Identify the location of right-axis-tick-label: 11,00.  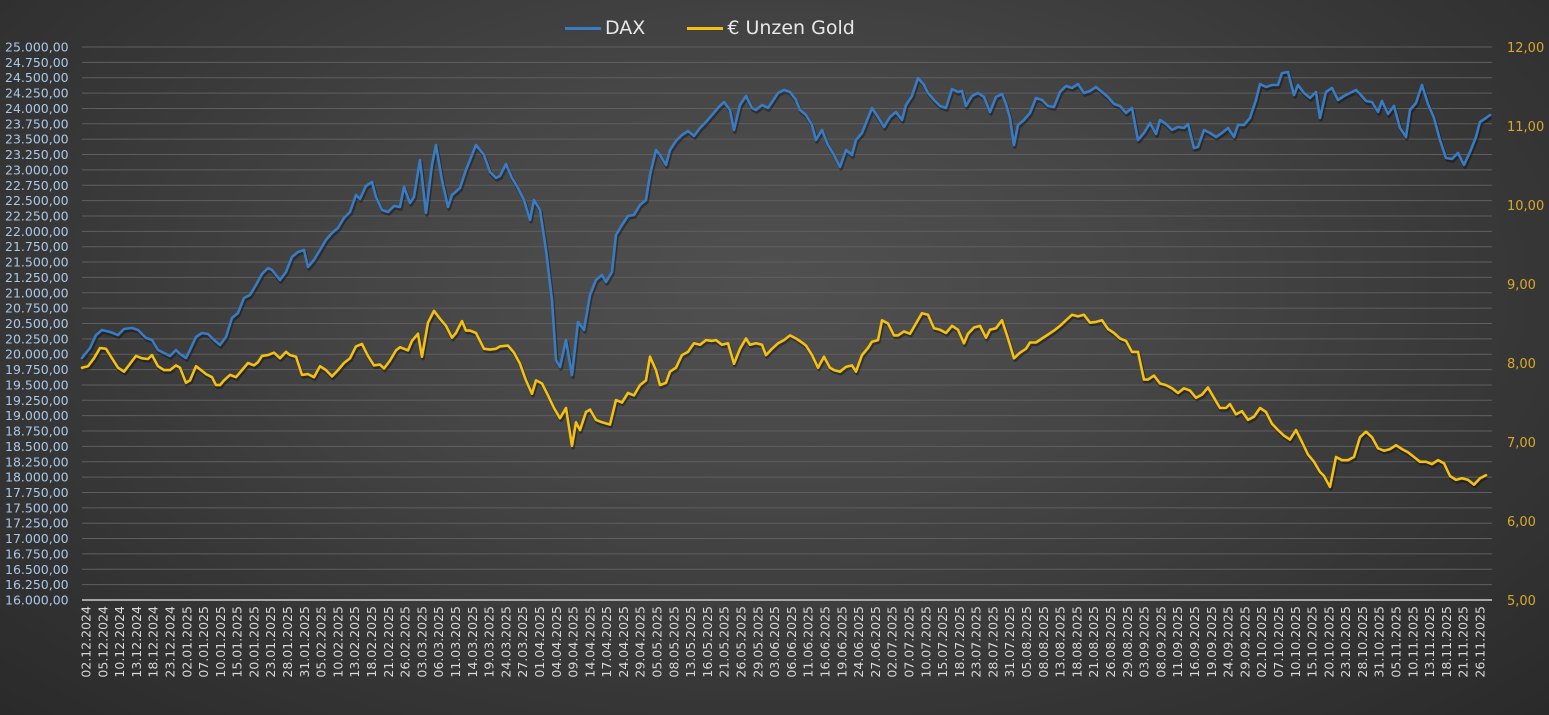
(1525, 127).